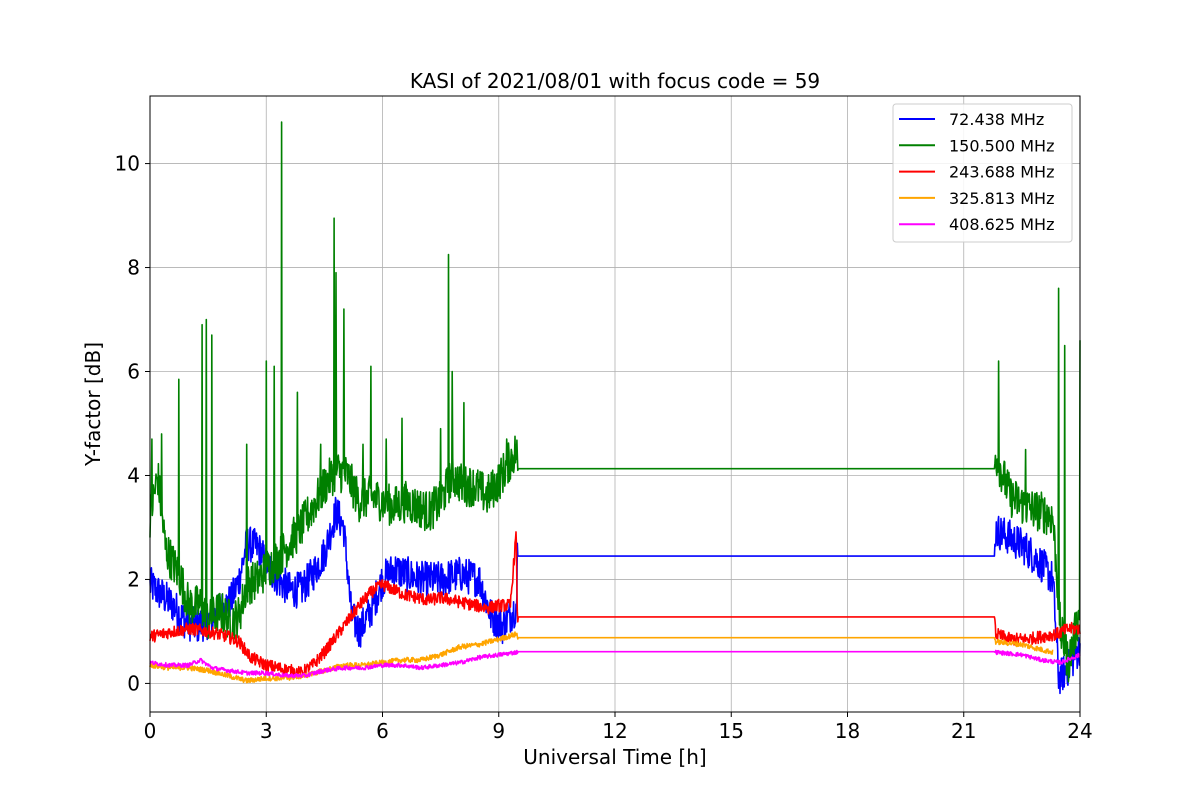 The height and width of the screenshot is (800, 1200). I want to click on x-tick-label: 9, so click(498, 731).